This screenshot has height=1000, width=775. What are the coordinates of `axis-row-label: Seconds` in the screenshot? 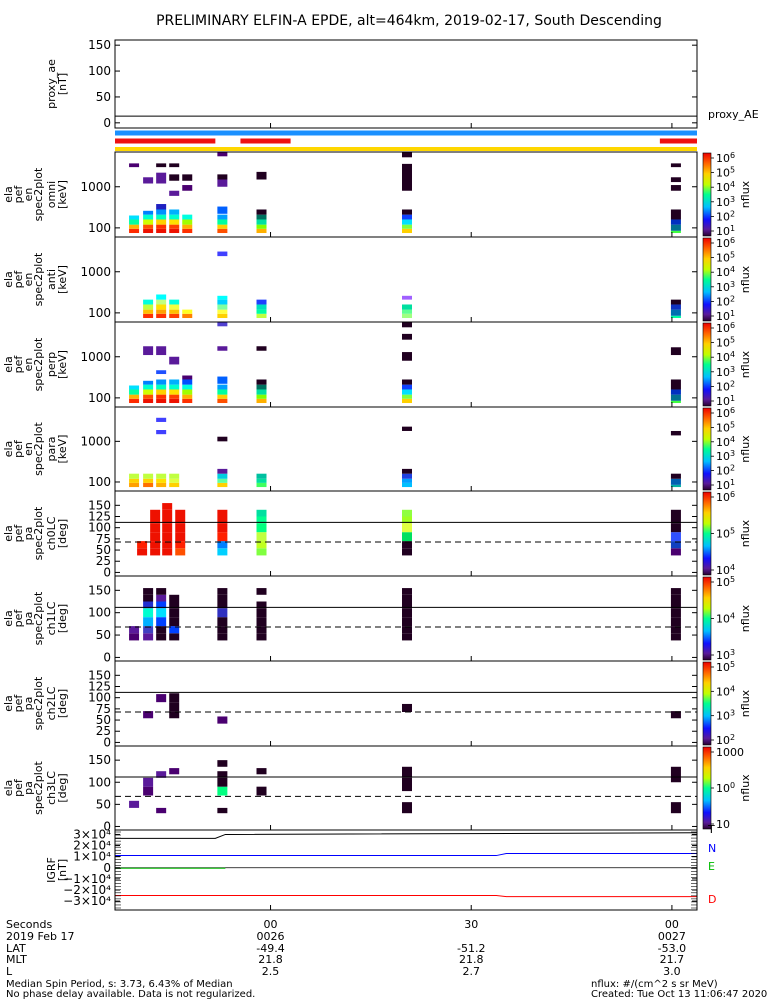 It's located at (29, 924).